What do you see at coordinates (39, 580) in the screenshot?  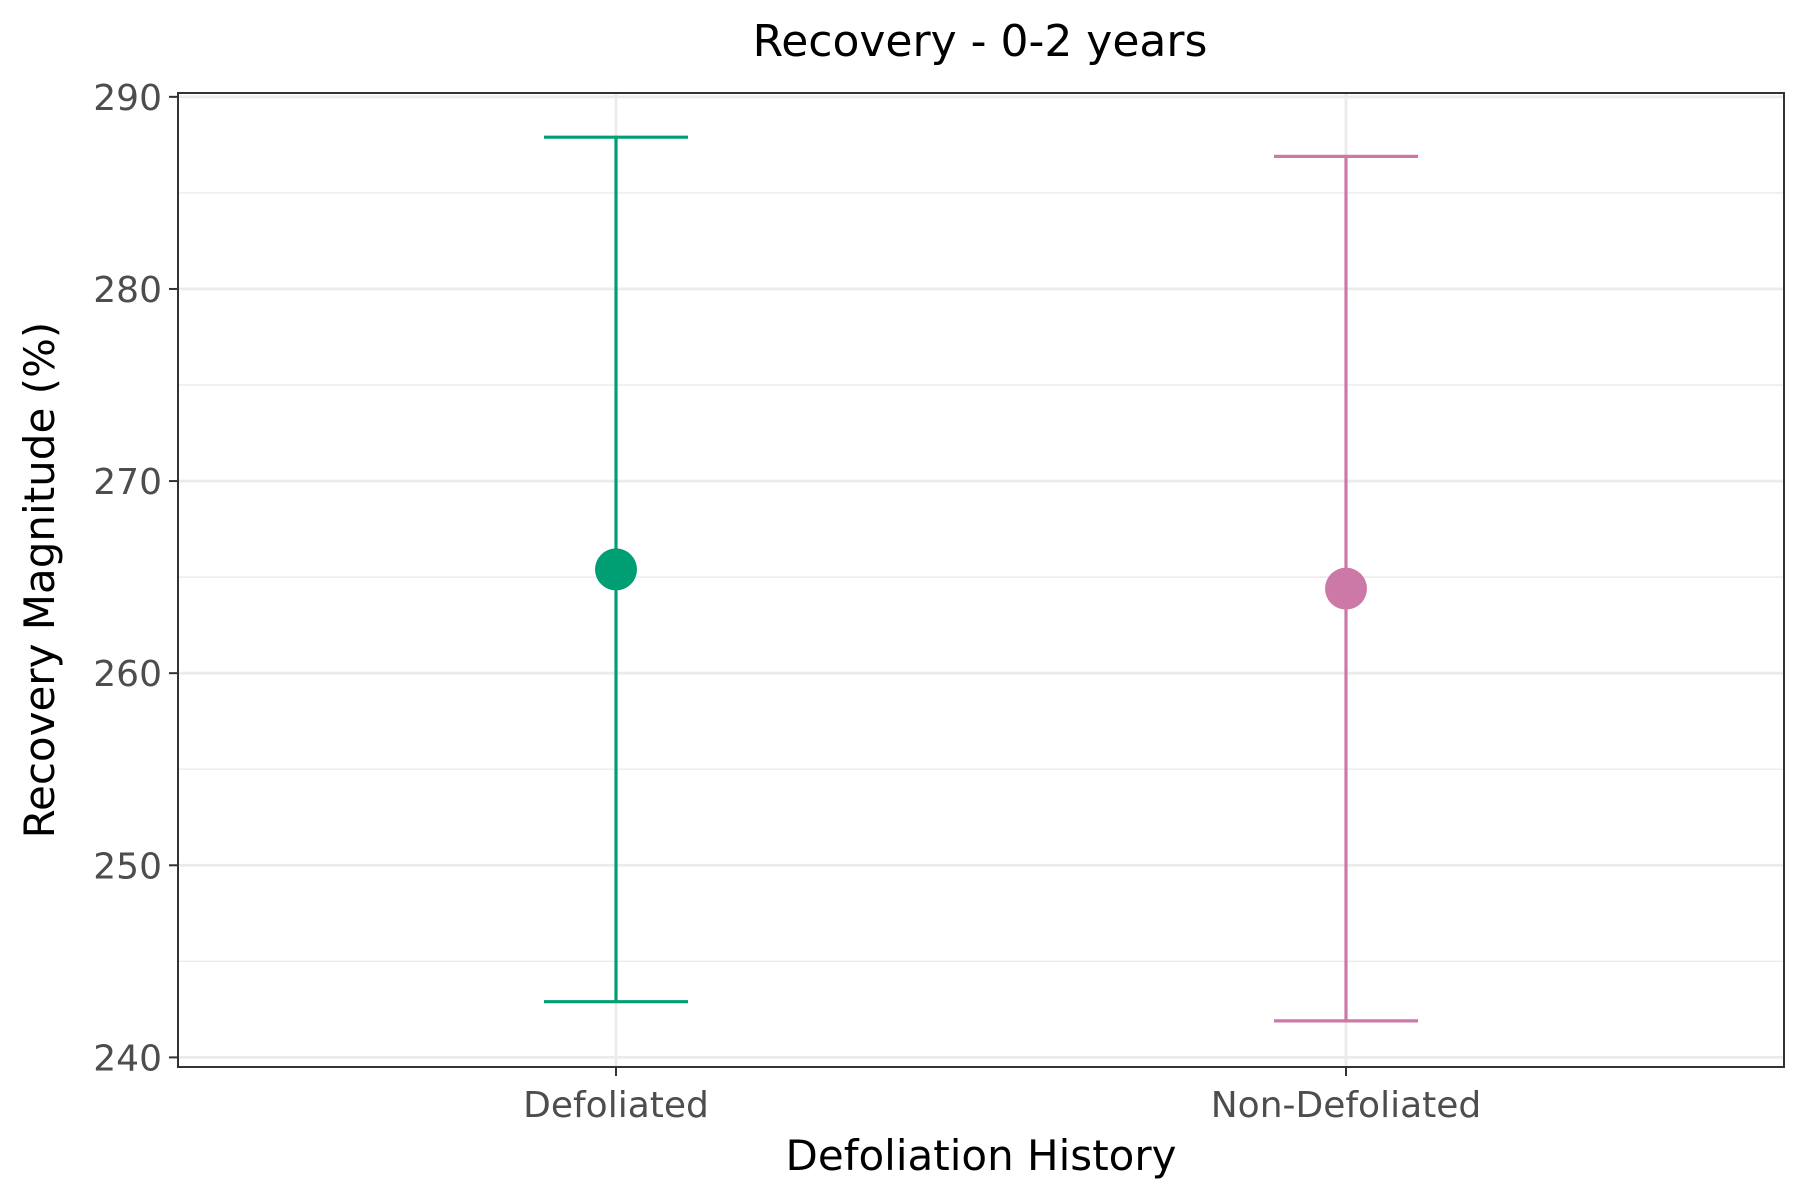 I see `y-axis-title: Recovery Magnitude (%)` at bounding box center [39, 580].